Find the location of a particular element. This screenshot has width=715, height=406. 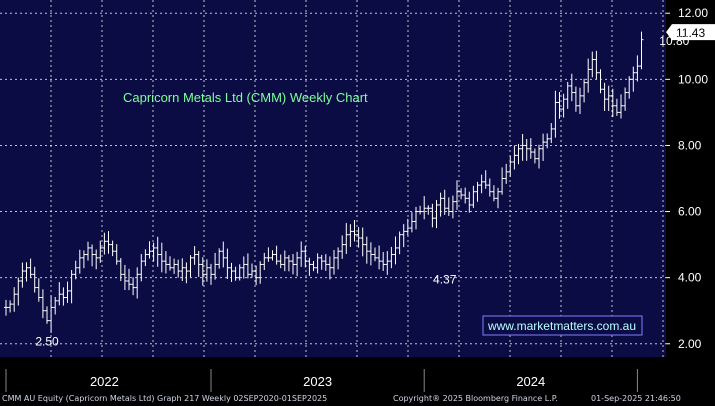

watermark: www.marketmatters.com.au is located at coordinates (562, 325).